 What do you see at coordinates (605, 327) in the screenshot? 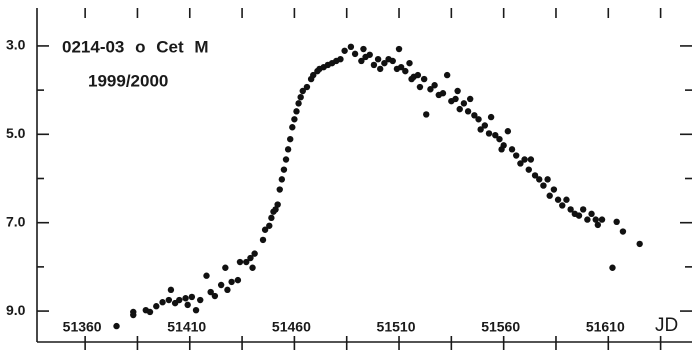
I see `x-tick-label: 51610` at bounding box center [605, 327].